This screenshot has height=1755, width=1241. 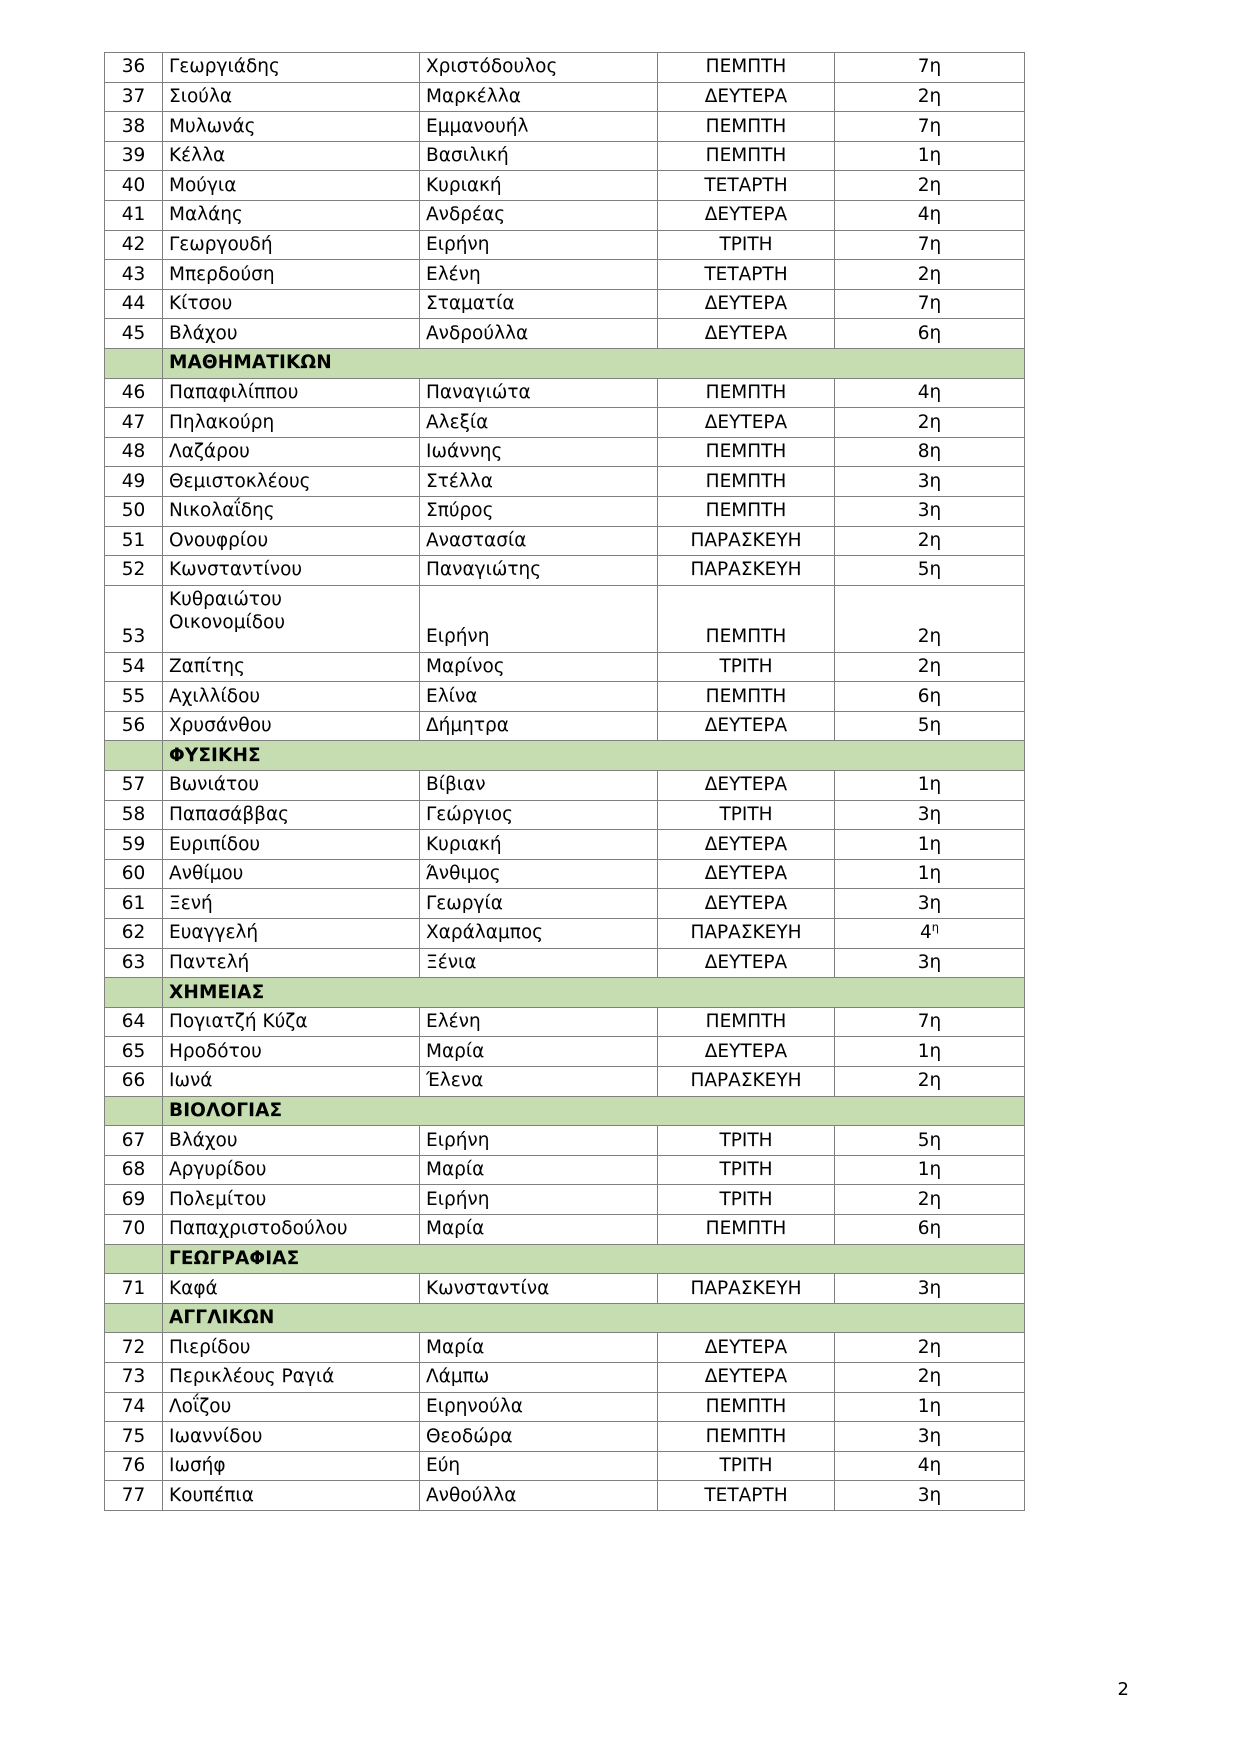 What do you see at coordinates (564, 1495) in the screenshot?
I see `table-row: 77 Κουπέπια Ανθούλλα ΤΕΤΑΡΤΗ 3η` at bounding box center [564, 1495].